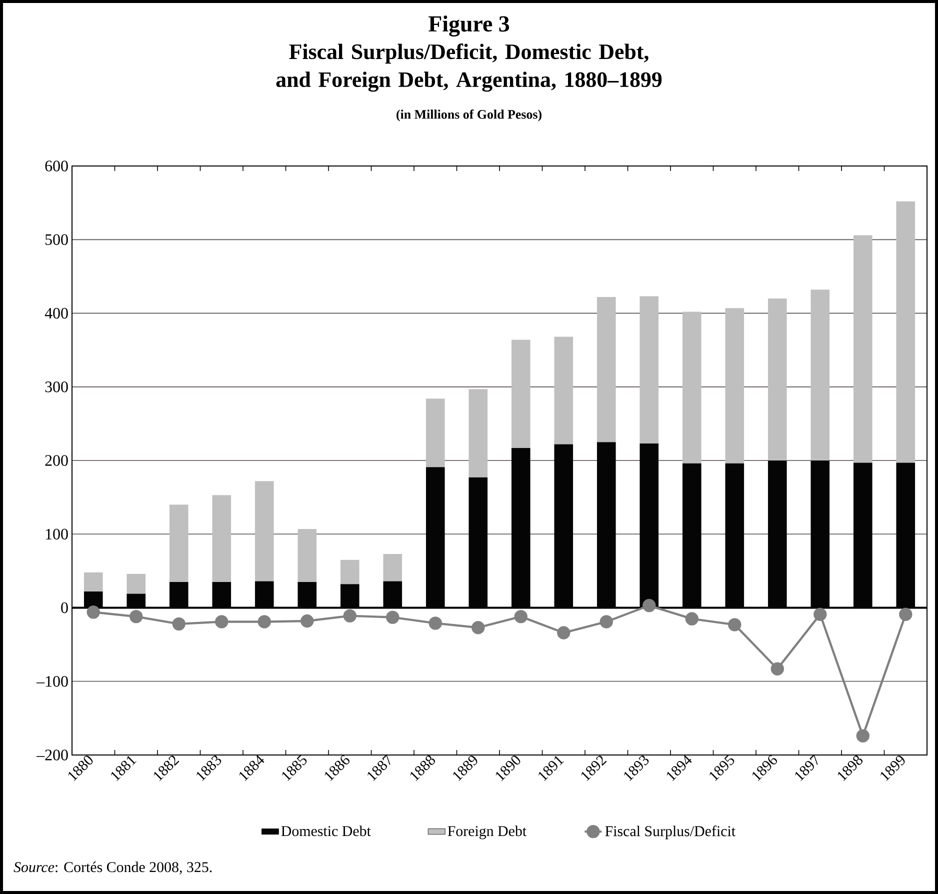 The image size is (938, 894). Describe the element at coordinates (56, 460) in the screenshot. I see `y-tick-label: 200` at that location.